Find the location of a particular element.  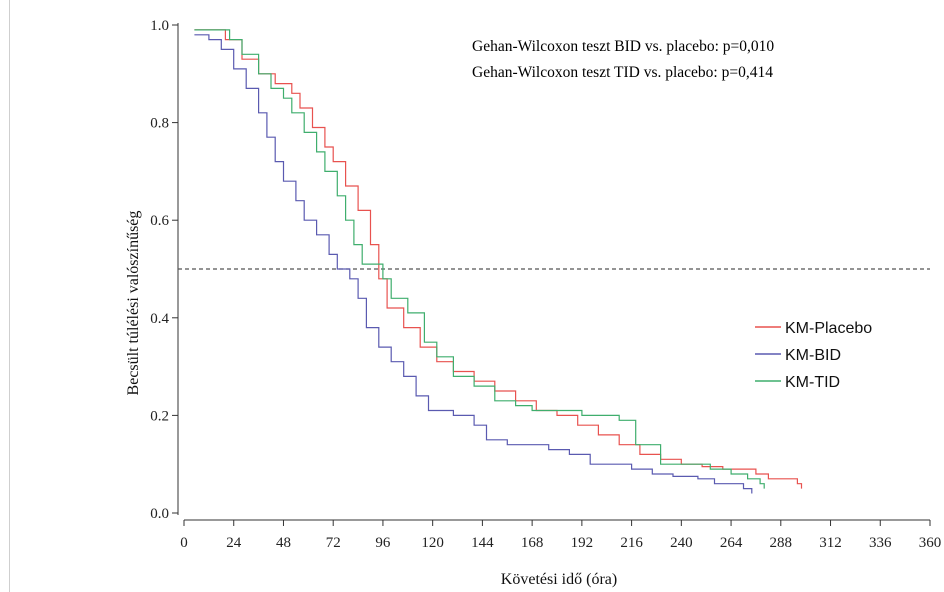

y-tick-label: 0.2 is located at coordinates (159, 416).